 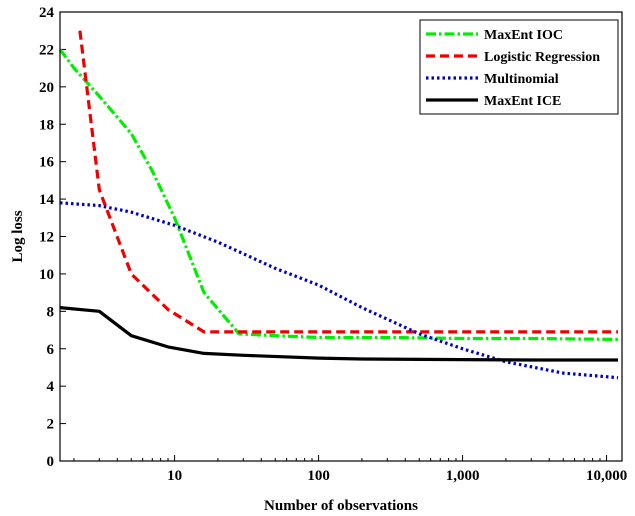 What do you see at coordinates (46, 125) in the screenshot?
I see `y-tick-label: 18` at bounding box center [46, 125].